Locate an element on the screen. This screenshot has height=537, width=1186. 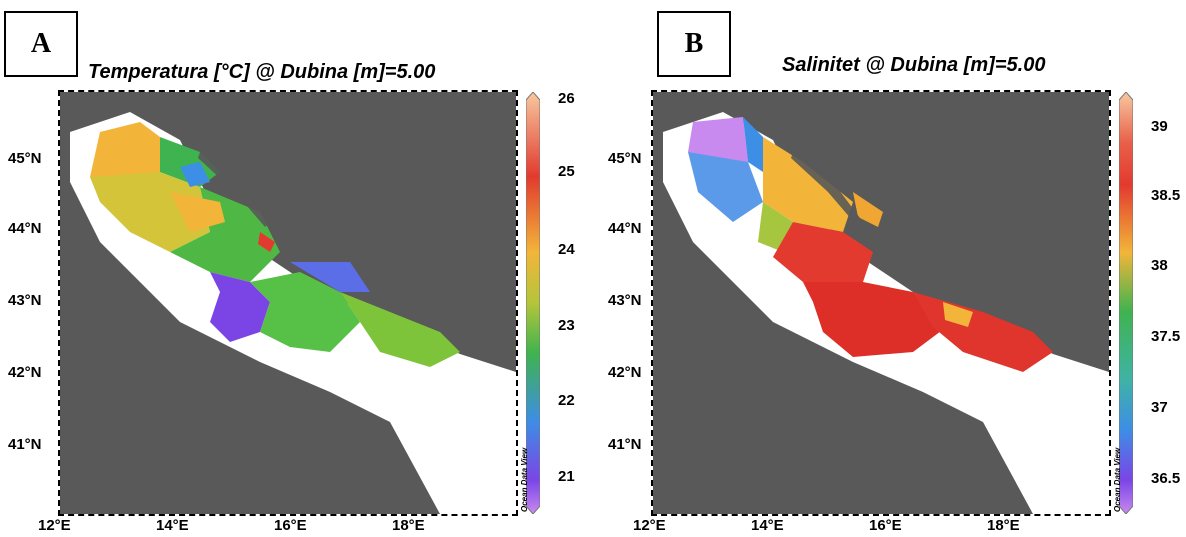
salinity-field is located at coordinates (870, 244).